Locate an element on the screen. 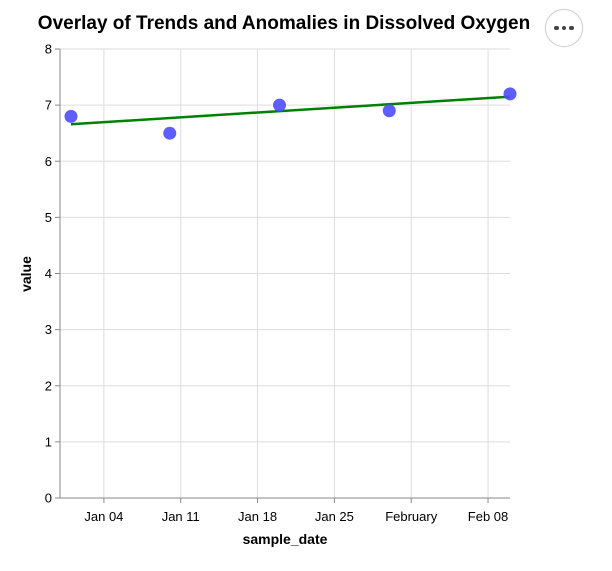 Image resolution: width=612 pixels, height=571 pixels. trend-layer is located at coordinates (290, 110).